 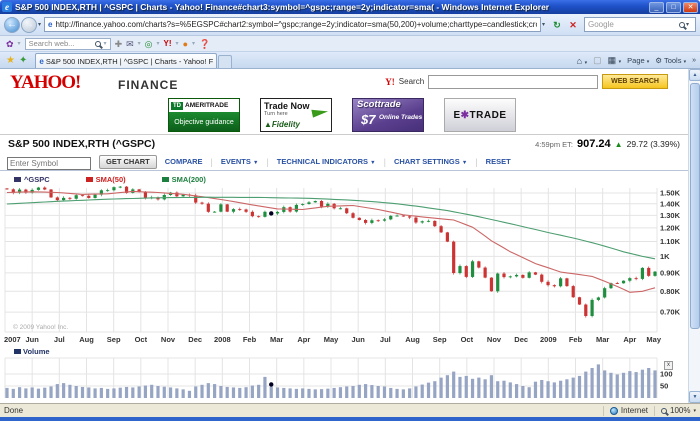 I want to click on search-icon, so click(x=681, y=24).